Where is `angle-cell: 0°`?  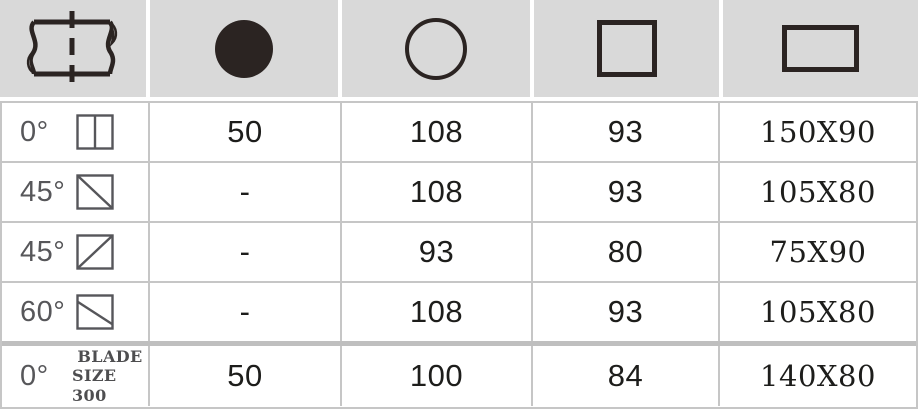 angle-cell: 0° is located at coordinates (75, 132).